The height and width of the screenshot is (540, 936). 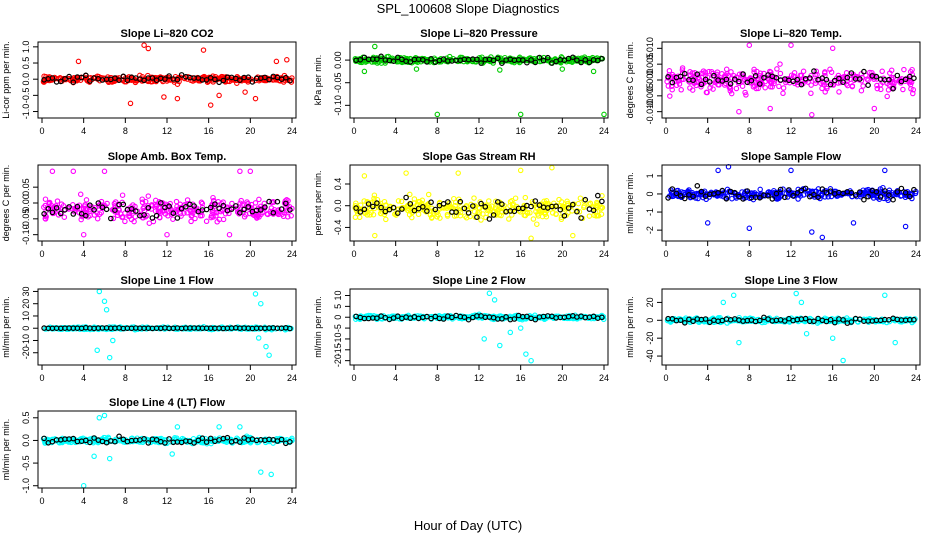 I want to click on y-tick-label: -2, so click(x=650, y=230).